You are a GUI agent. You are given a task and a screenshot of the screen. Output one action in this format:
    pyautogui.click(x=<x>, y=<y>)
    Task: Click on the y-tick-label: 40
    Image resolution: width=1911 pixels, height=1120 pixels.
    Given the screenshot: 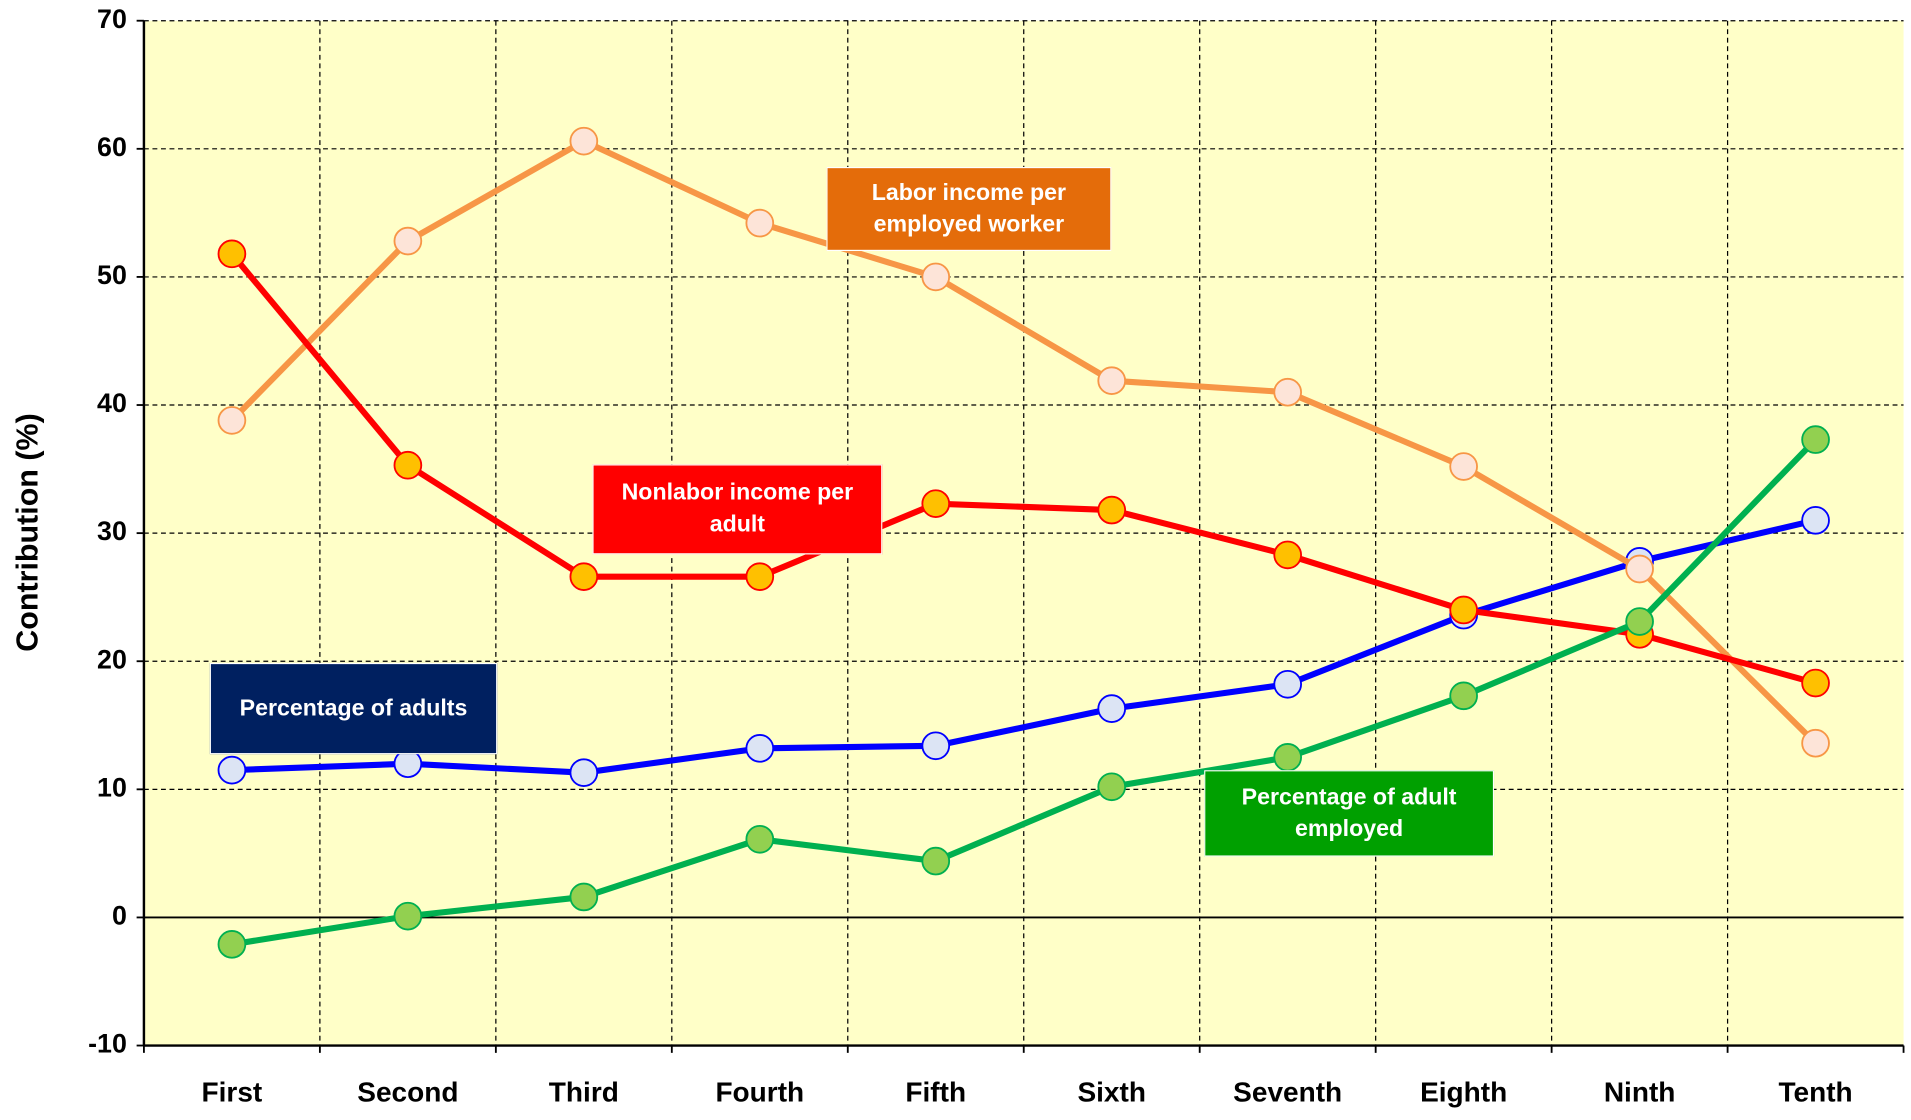 What is the action you would take?
    pyautogui.click(x=112, y=403)
    